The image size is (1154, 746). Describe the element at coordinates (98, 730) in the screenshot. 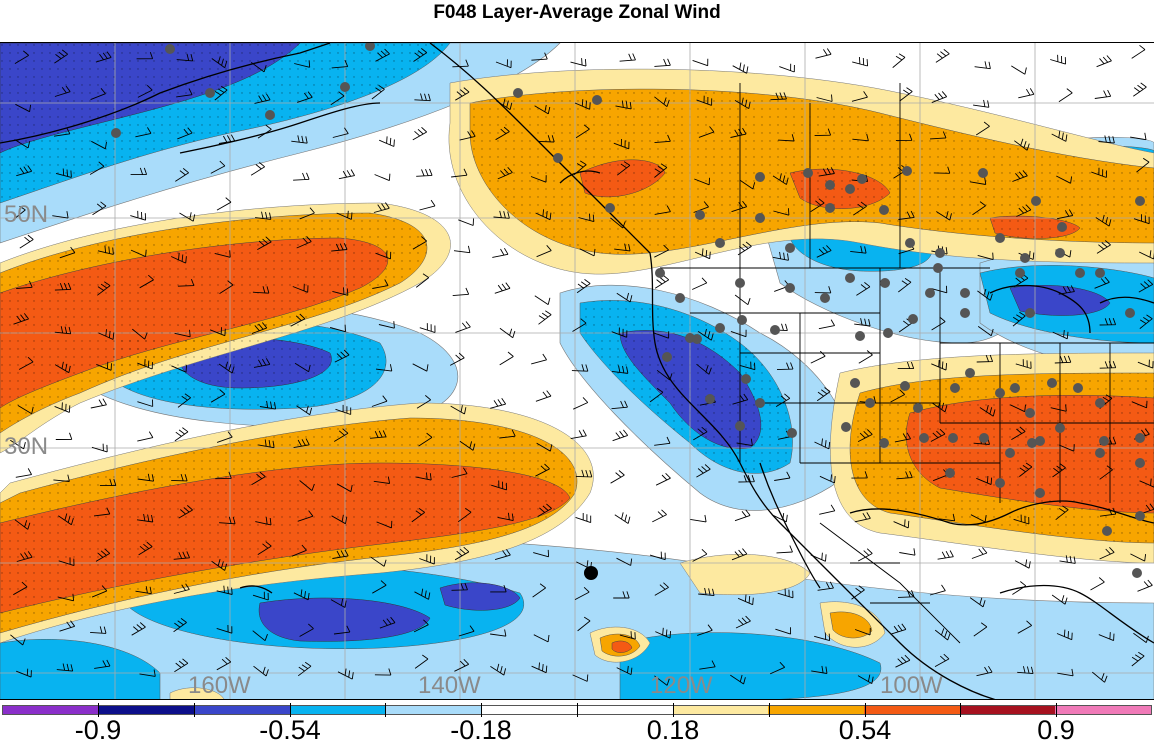

I see `colorbar-label: -0.9` at that location.